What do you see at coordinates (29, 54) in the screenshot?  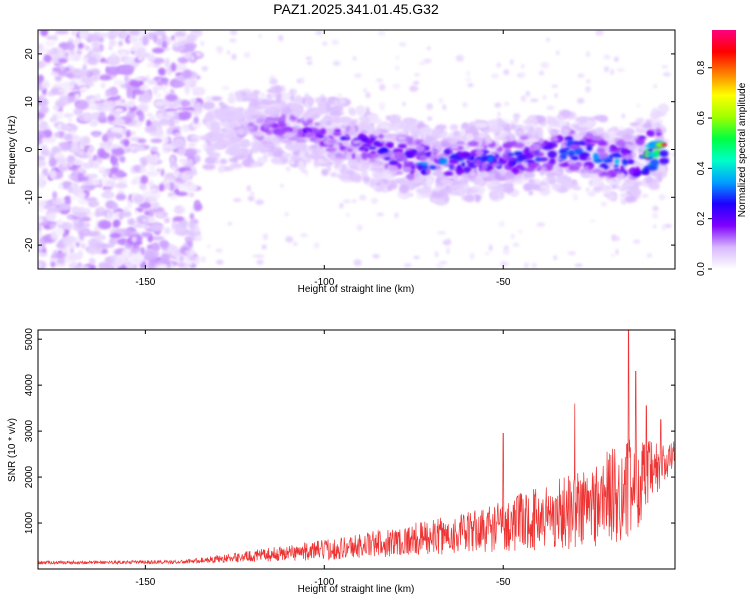 I see `y-tick-label: 20` at bounding box center [29, 54].